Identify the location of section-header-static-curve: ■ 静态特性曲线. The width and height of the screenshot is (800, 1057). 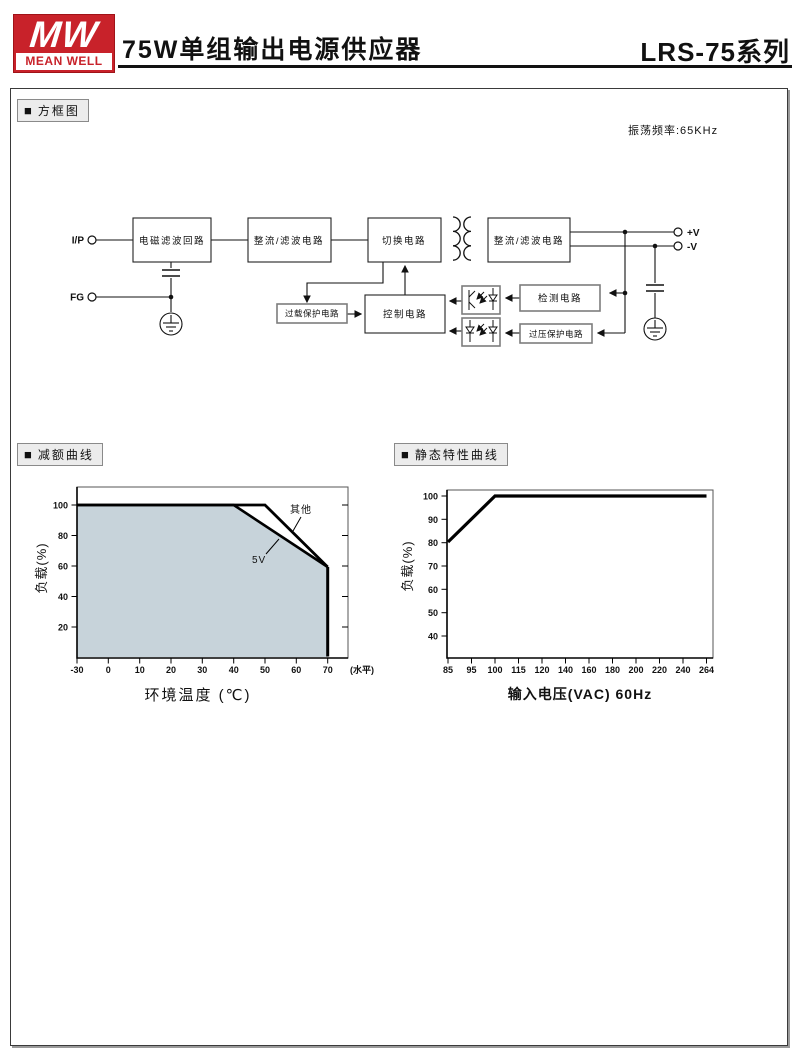
(451, 454).